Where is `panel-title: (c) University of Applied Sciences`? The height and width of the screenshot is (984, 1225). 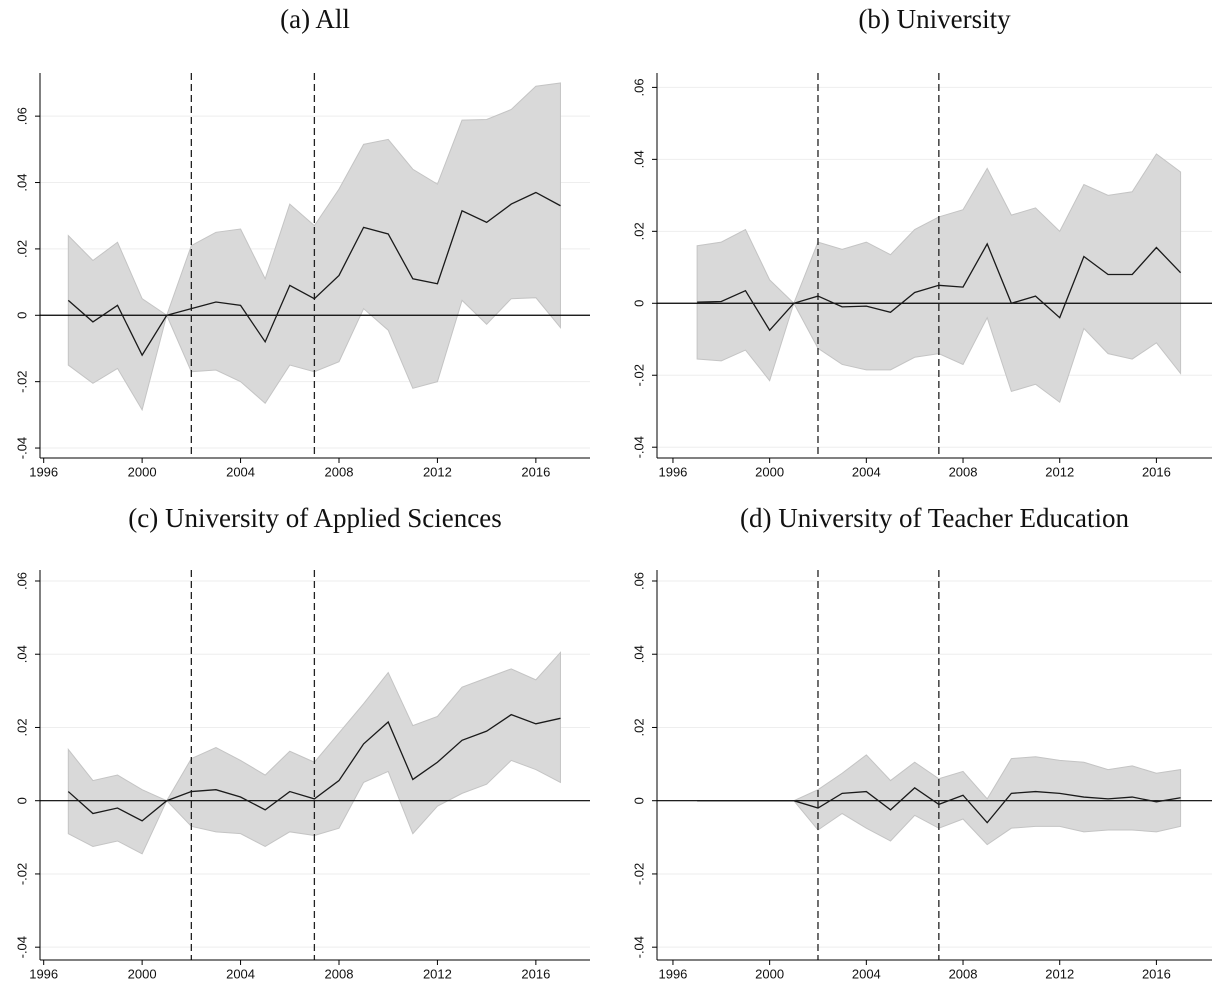 panel-title: (c) University of Applied Sciences is located at coordinates (314, 518).